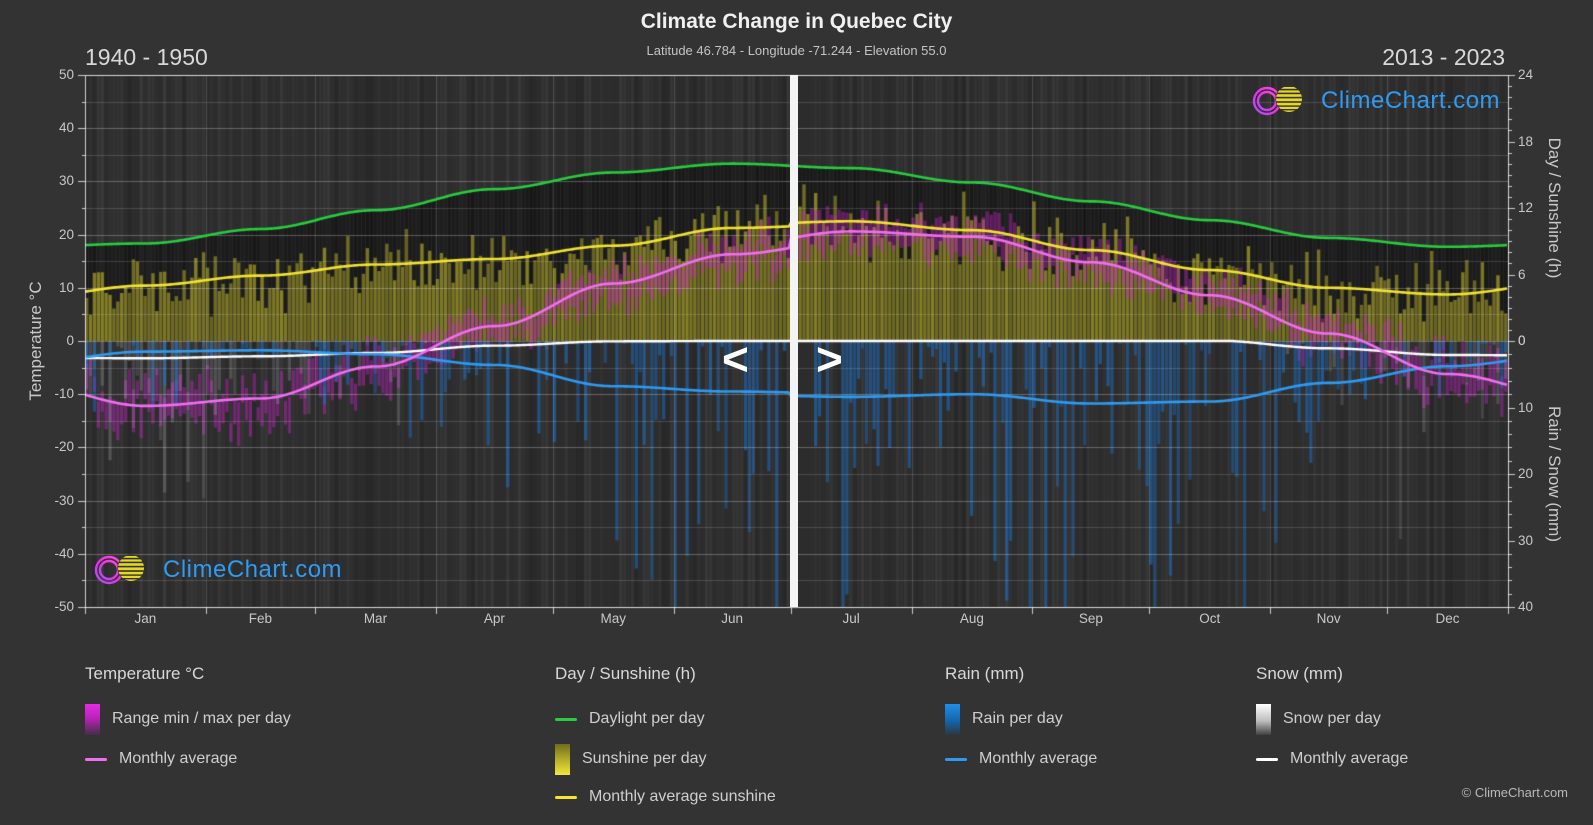 This screenshot has width=1593, height=825. Describe the element at coordinates (64, 447) in the screenshot. I see `temp-tick-label: -20` at that location.